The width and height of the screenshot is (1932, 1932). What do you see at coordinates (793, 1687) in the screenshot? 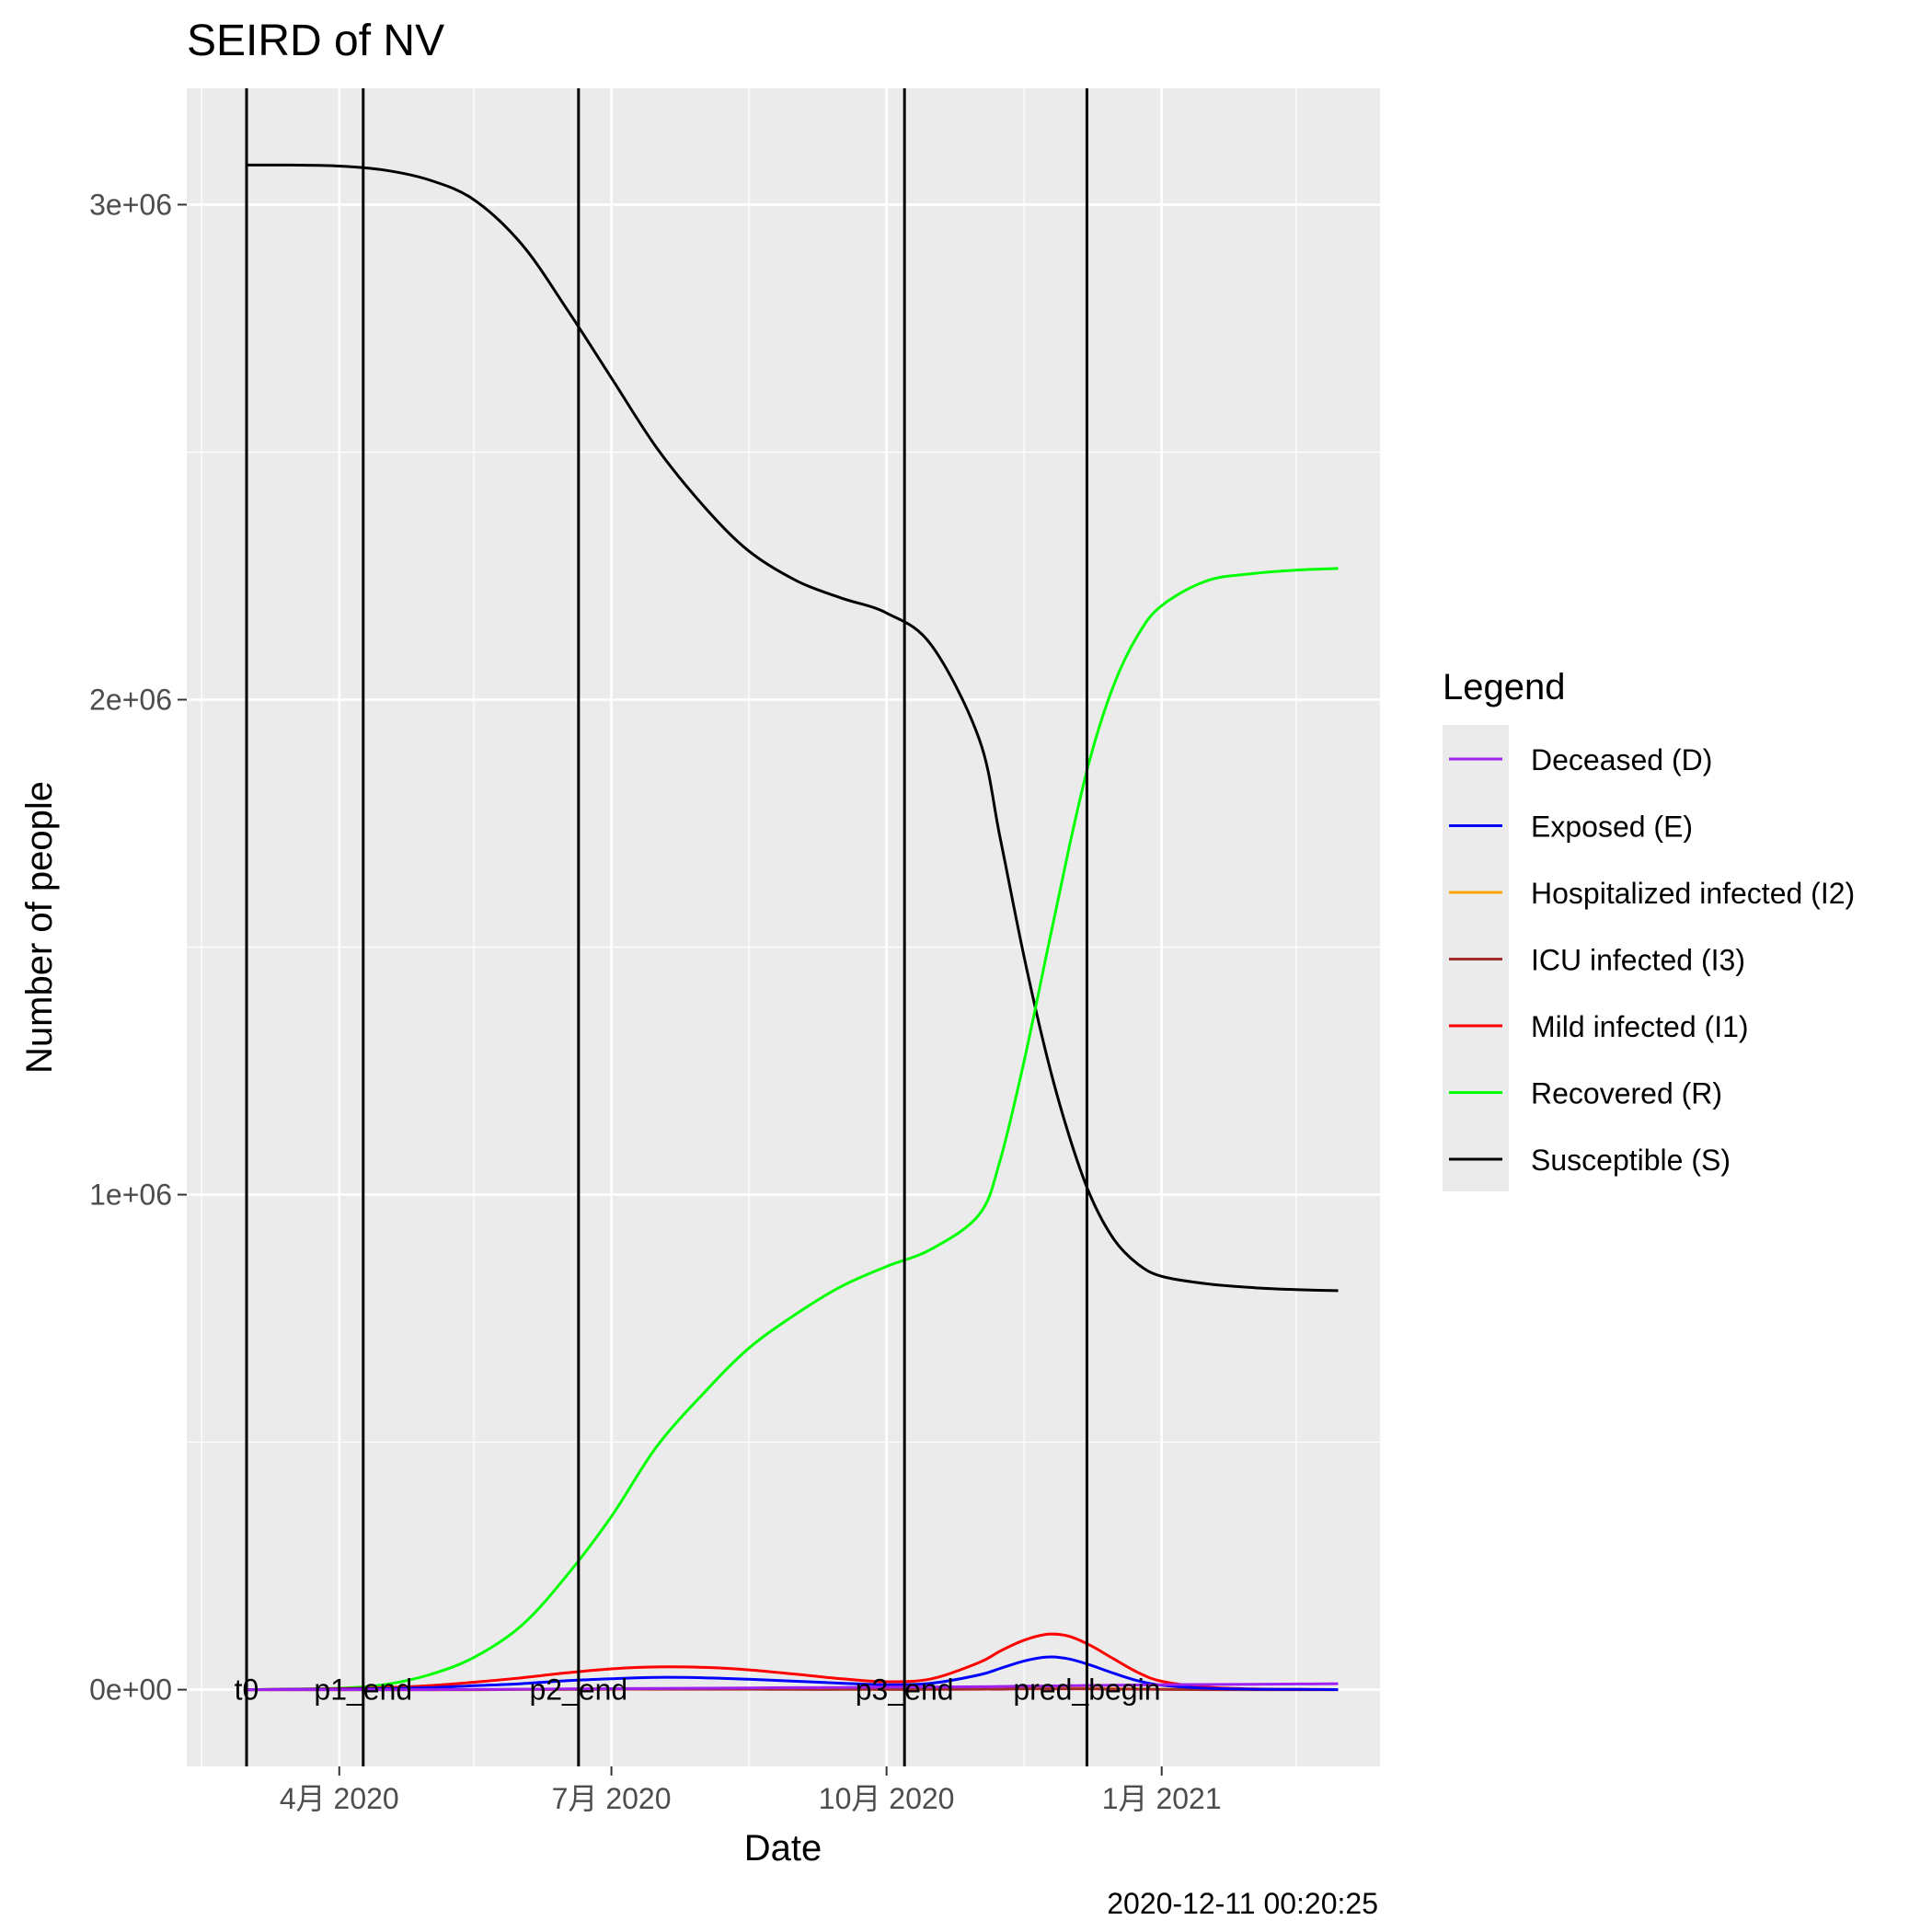
I see `series-line-deceased-d` at bounding box center [793, 1687].